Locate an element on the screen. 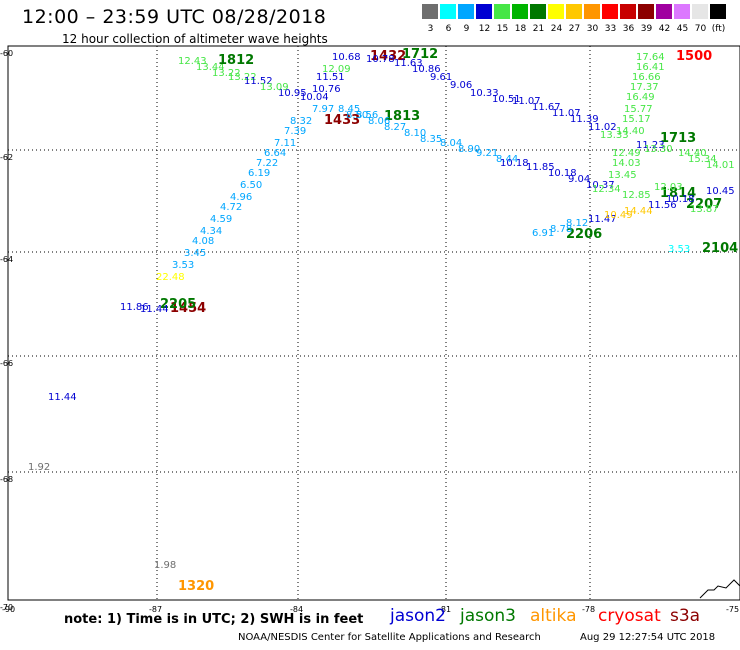 The height and width of the screenshot is (650, 740). wave-height-label: 9.61 is located at coordinates (441, 77).